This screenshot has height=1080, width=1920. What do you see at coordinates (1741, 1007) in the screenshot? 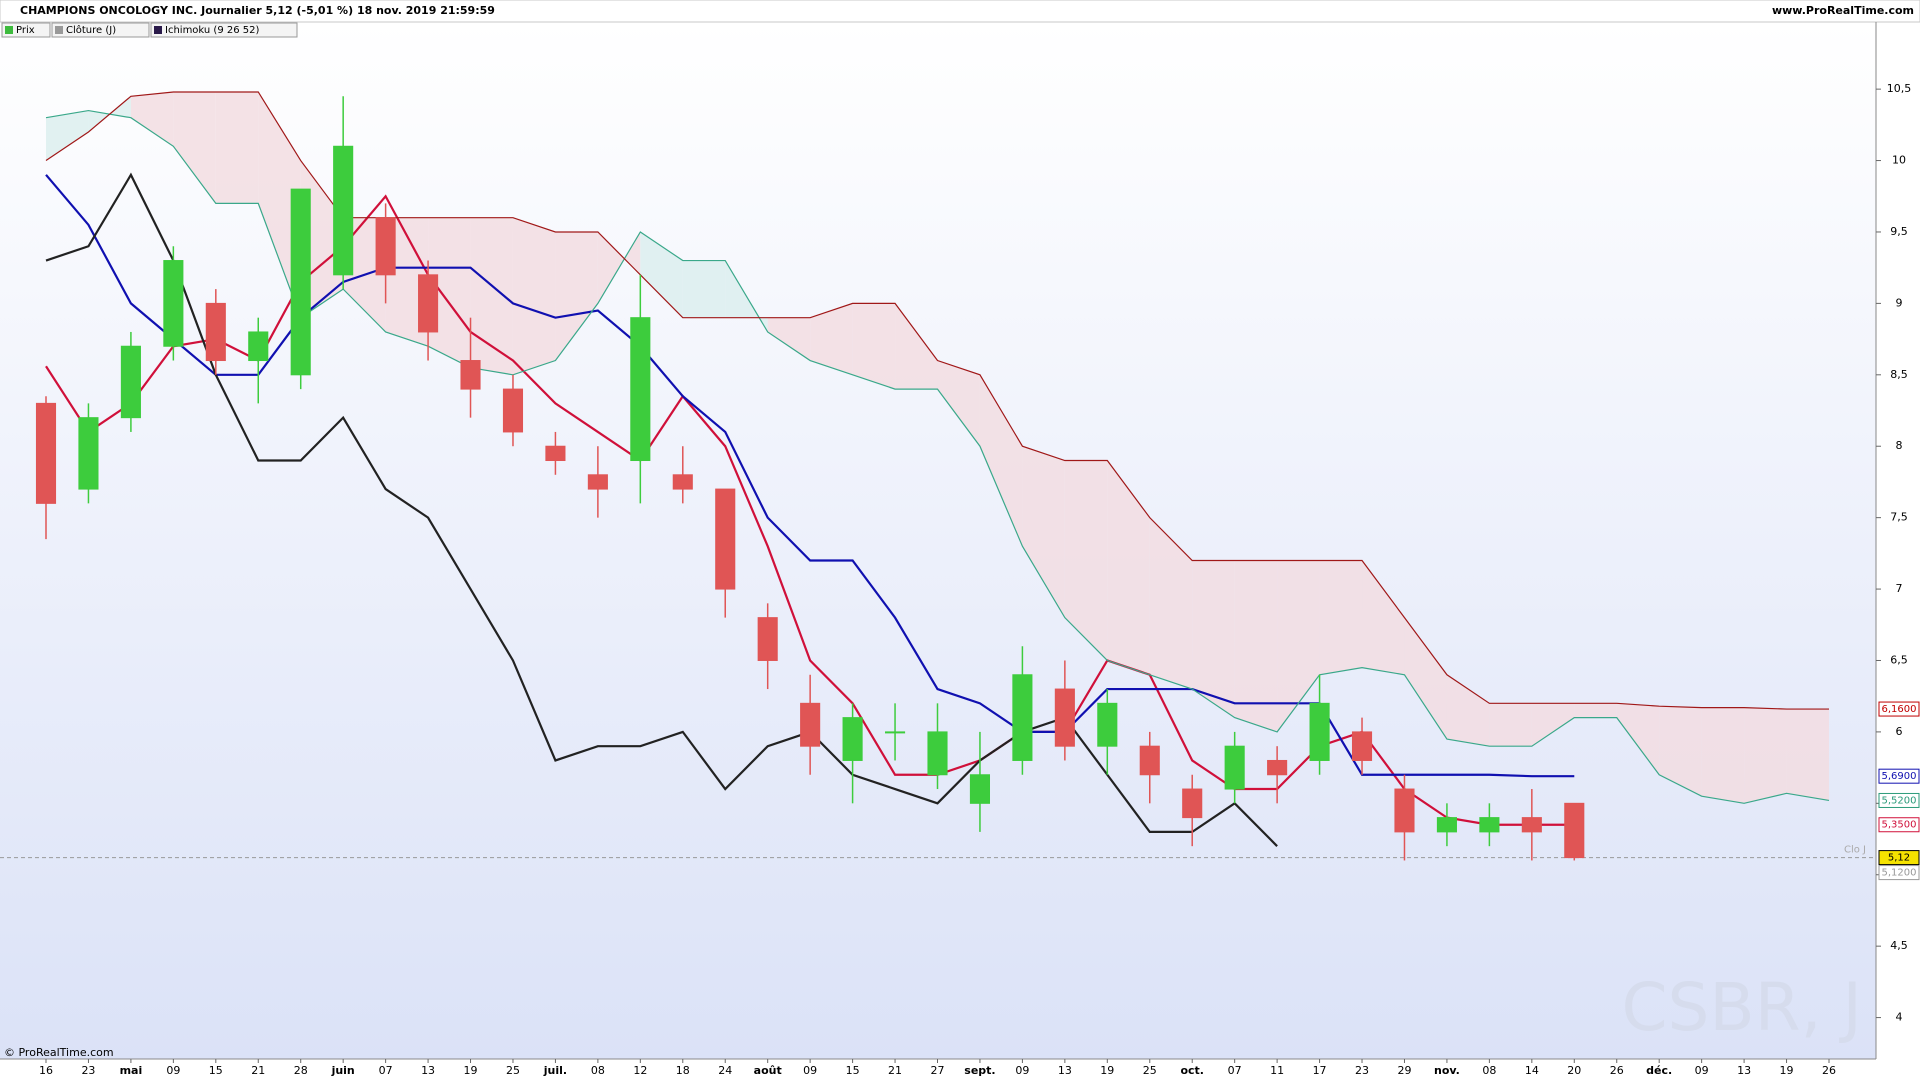
I see `watermark: CSBR, J` at bounding box center [1741, 1007].